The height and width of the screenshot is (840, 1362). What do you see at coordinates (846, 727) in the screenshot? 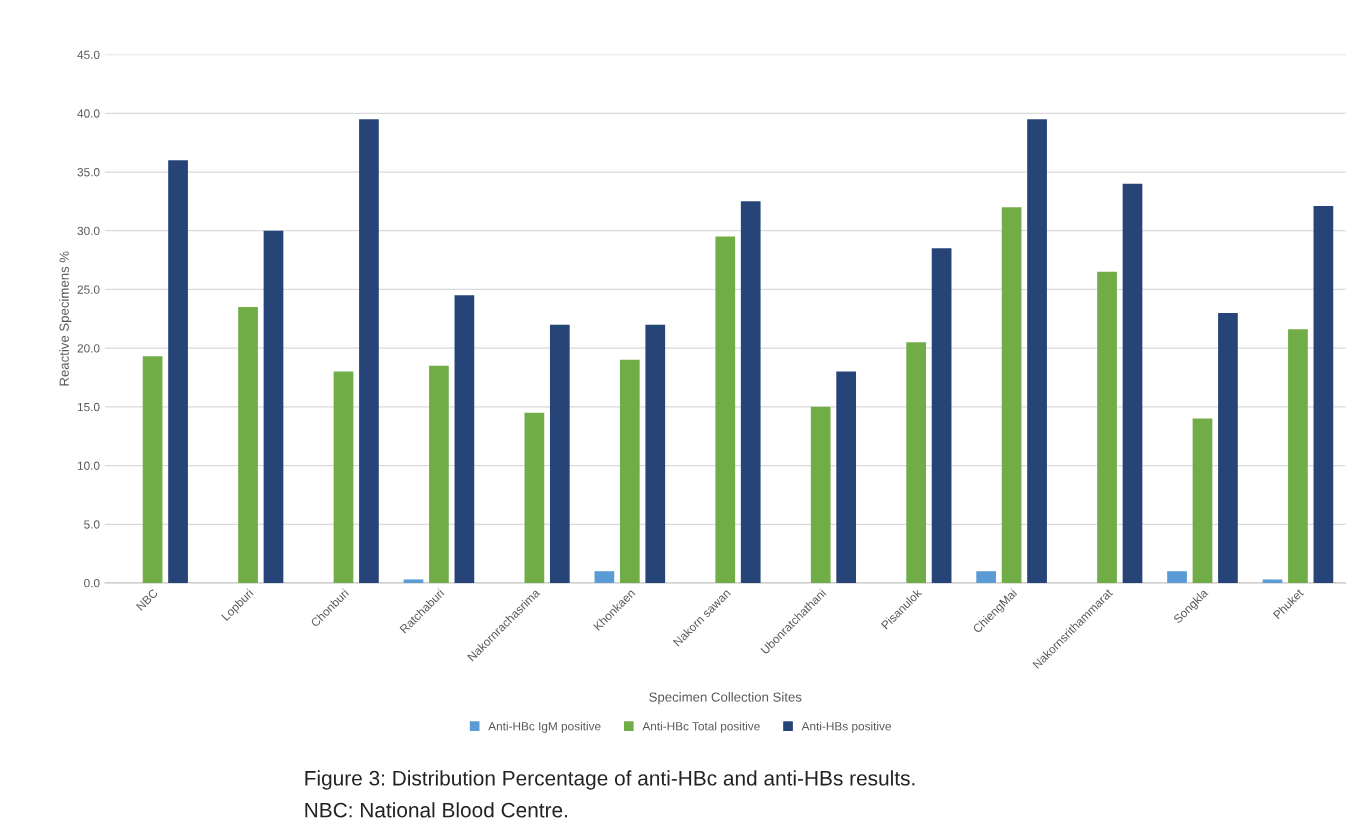
I see `legend-label: Anti-HBs positive` at bounding box center [846, 727].